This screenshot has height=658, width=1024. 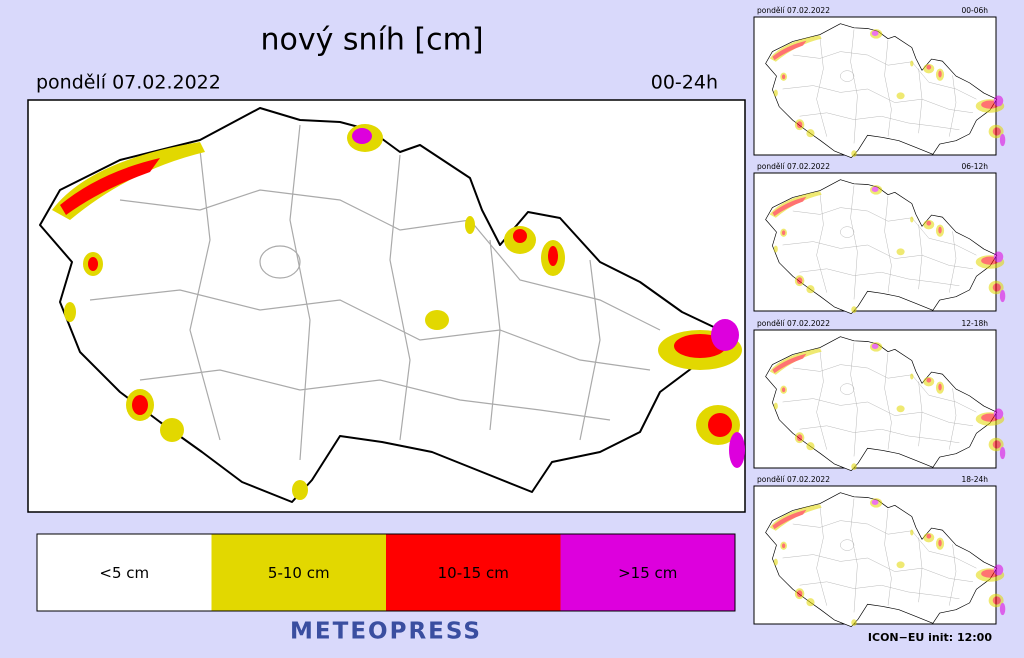 I want to click on legend-label: 10-15 cm, so click(x=473, y=573).